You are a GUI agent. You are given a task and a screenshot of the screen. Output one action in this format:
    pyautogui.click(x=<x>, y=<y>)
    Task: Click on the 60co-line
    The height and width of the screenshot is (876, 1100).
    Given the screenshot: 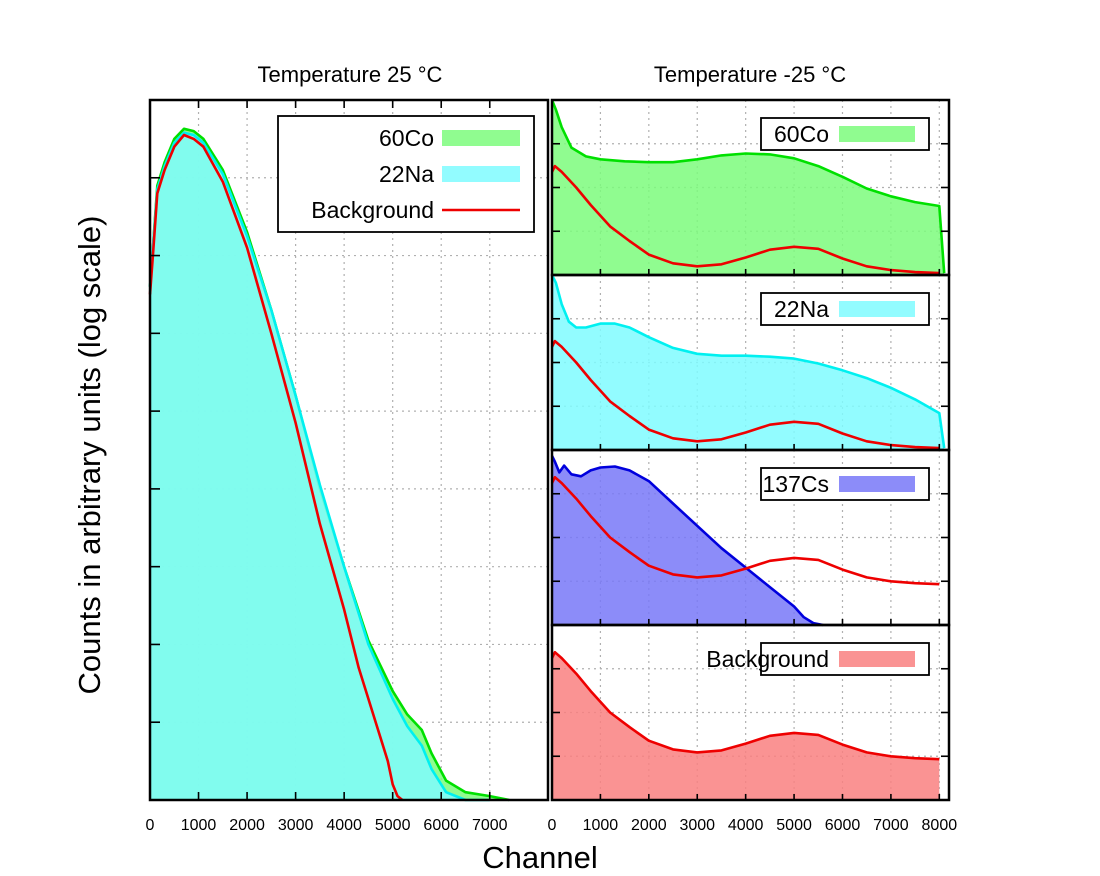 What is the action you would take?
    pyautogui.click(x=748, y=186)
    